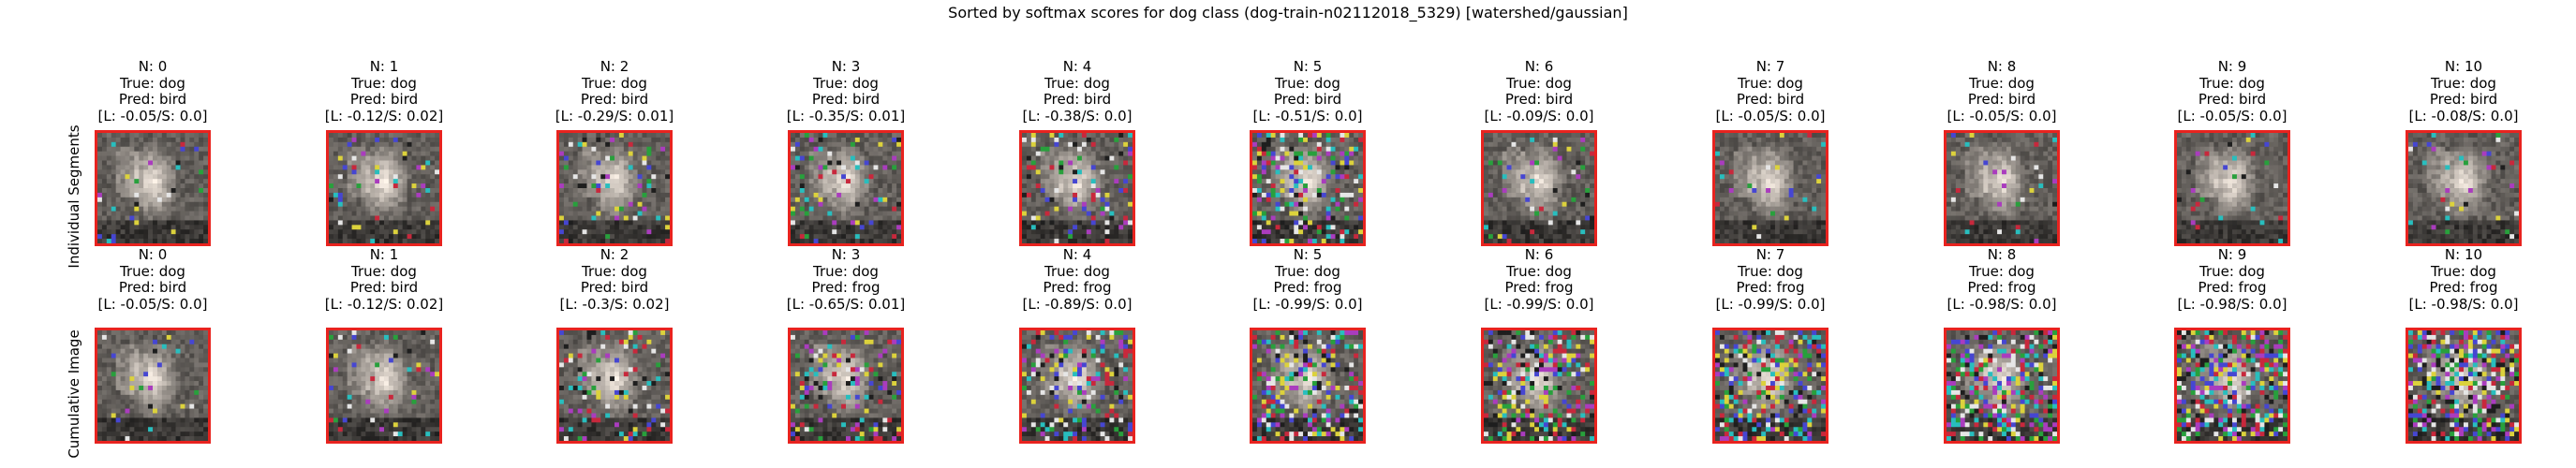 The width and height of the screenshot is (2576, 468). Describe the element at coordinates (1077, 115) in the screenshot. I see `score-label: [L: -0.38/S: 0.0]` at that location.